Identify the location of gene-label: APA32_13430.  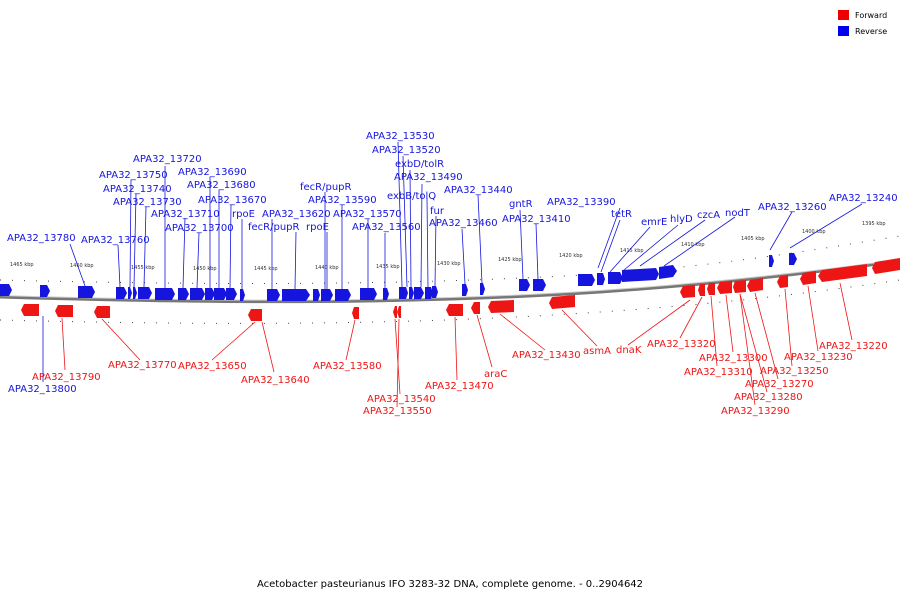
(546, 355).